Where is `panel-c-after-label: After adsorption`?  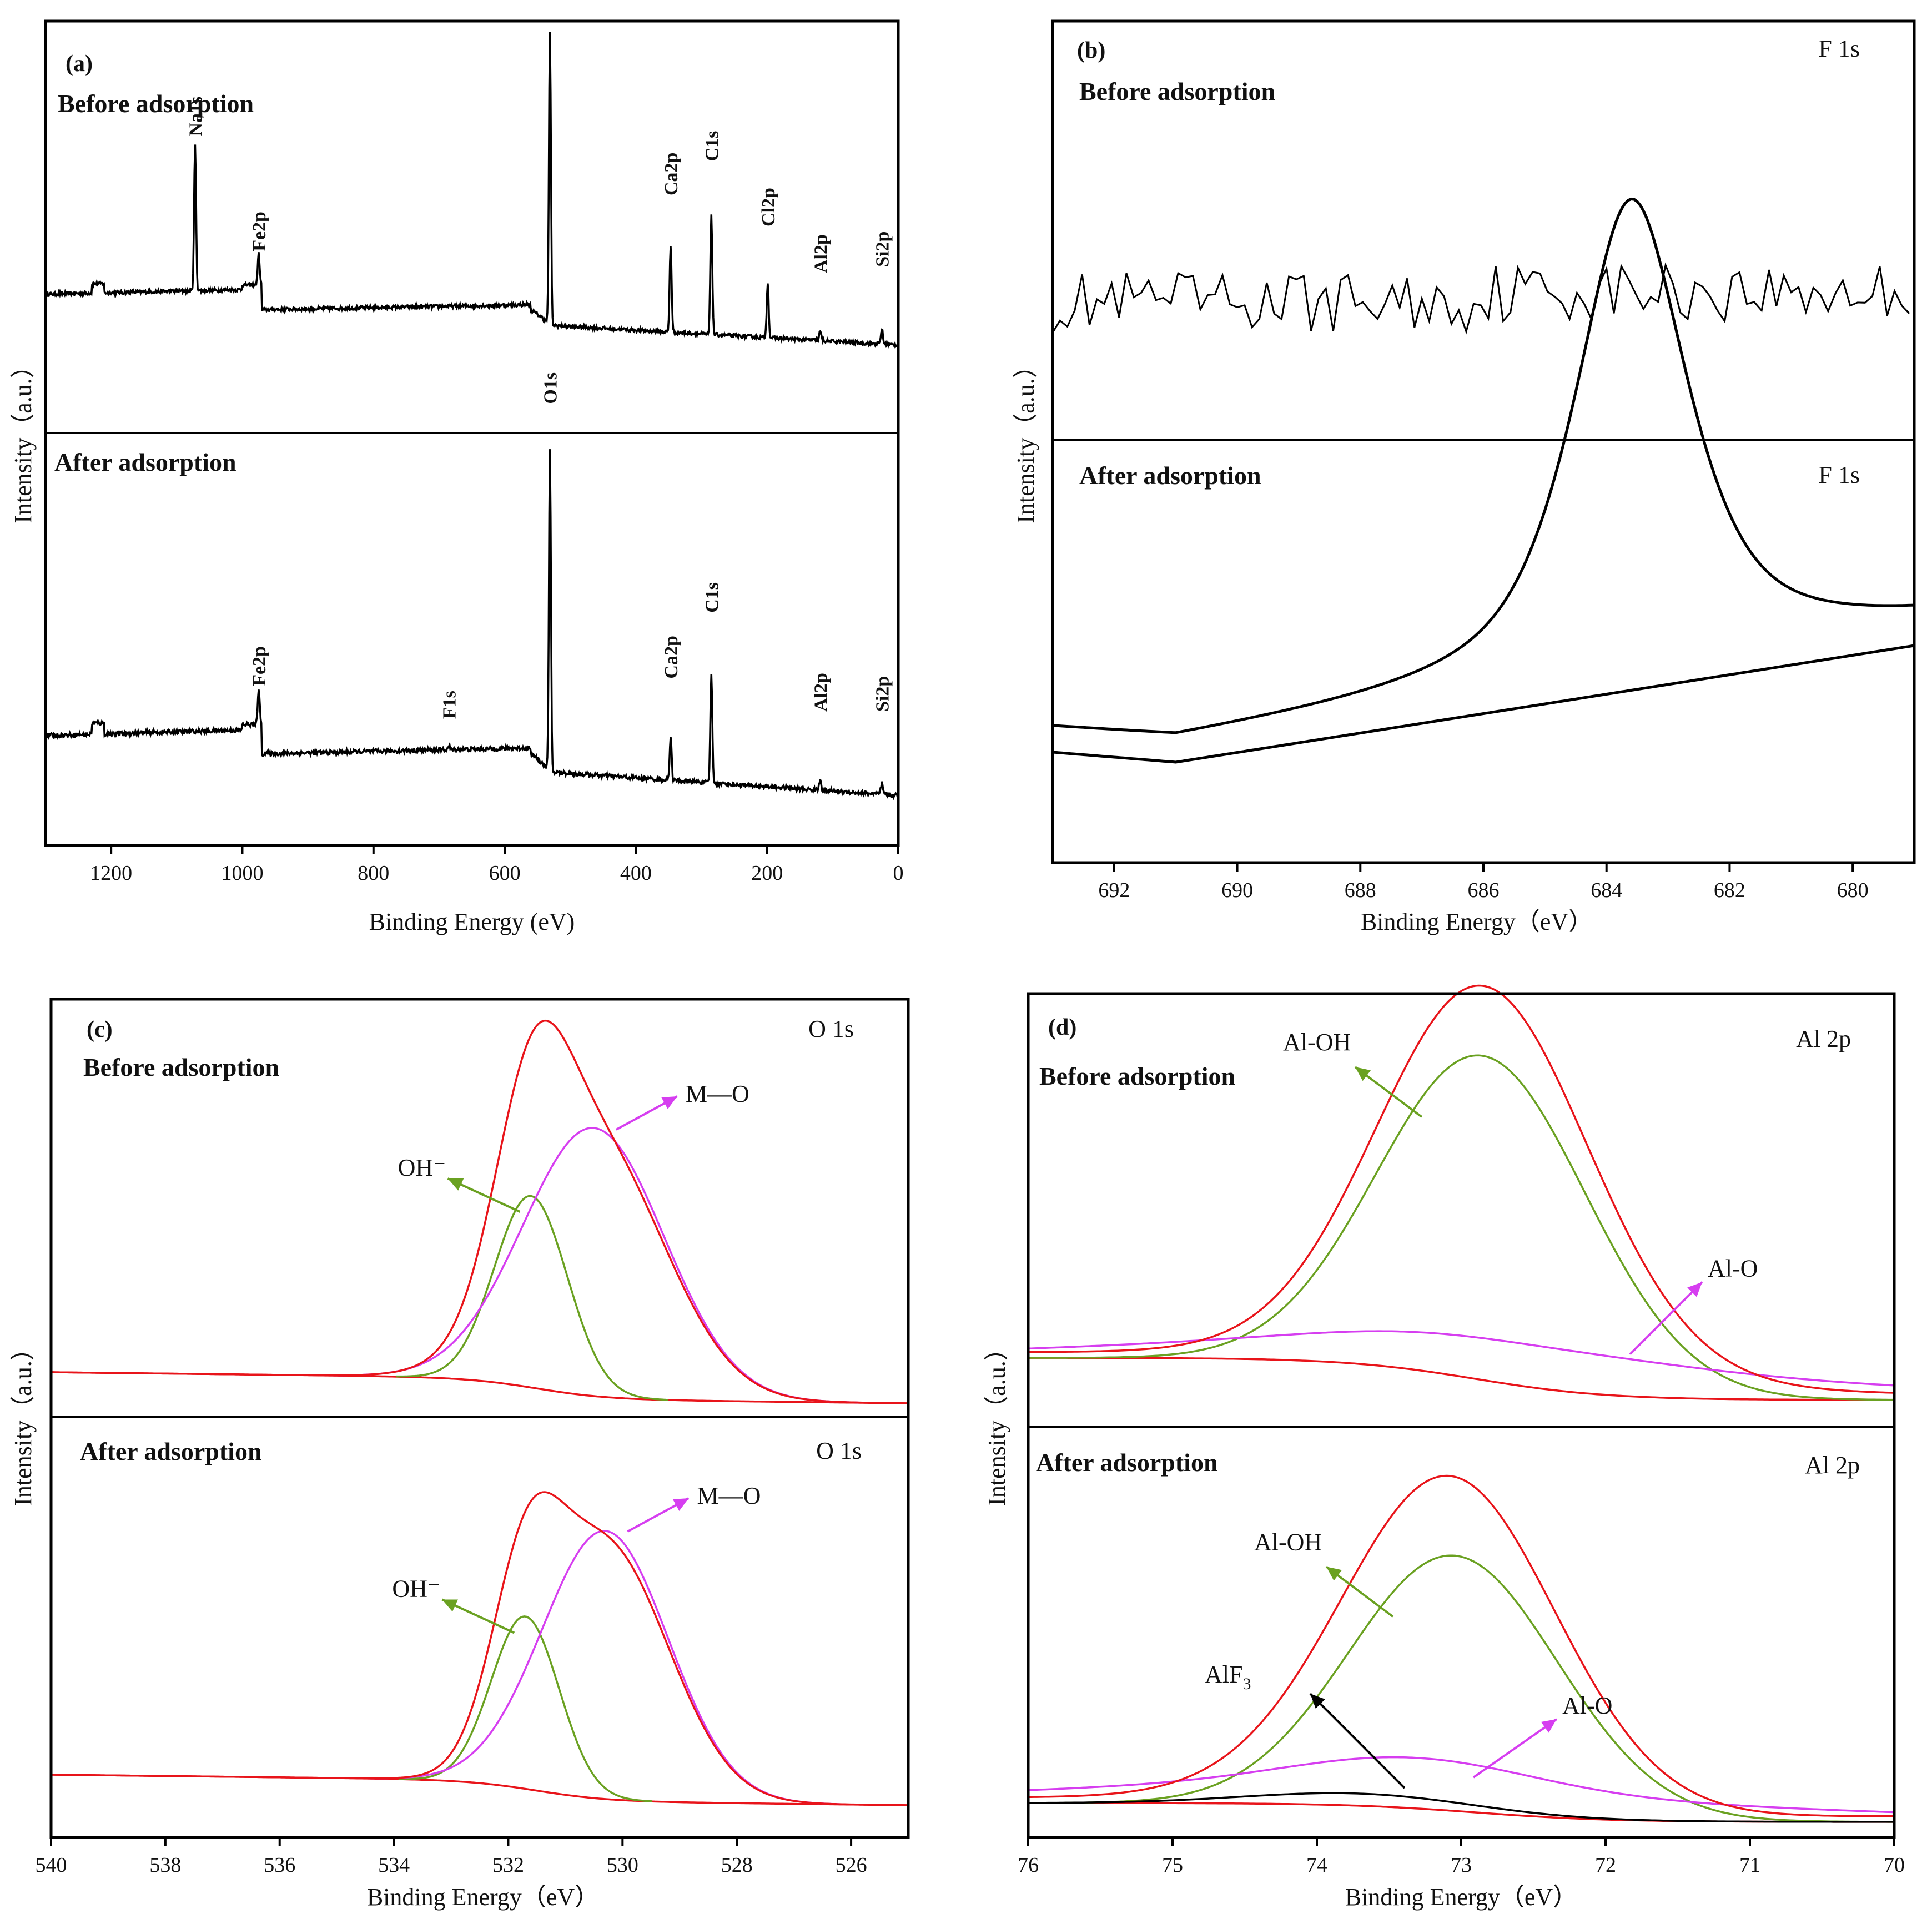 panel-c-after-label: After adsorption is located at coordinates (171, 1451).